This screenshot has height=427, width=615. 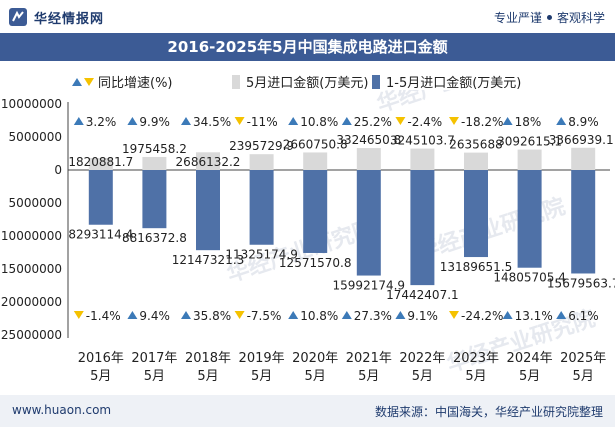 I want to click on cumulative-value-label: 14805705.4, so click(x=529, y=278).